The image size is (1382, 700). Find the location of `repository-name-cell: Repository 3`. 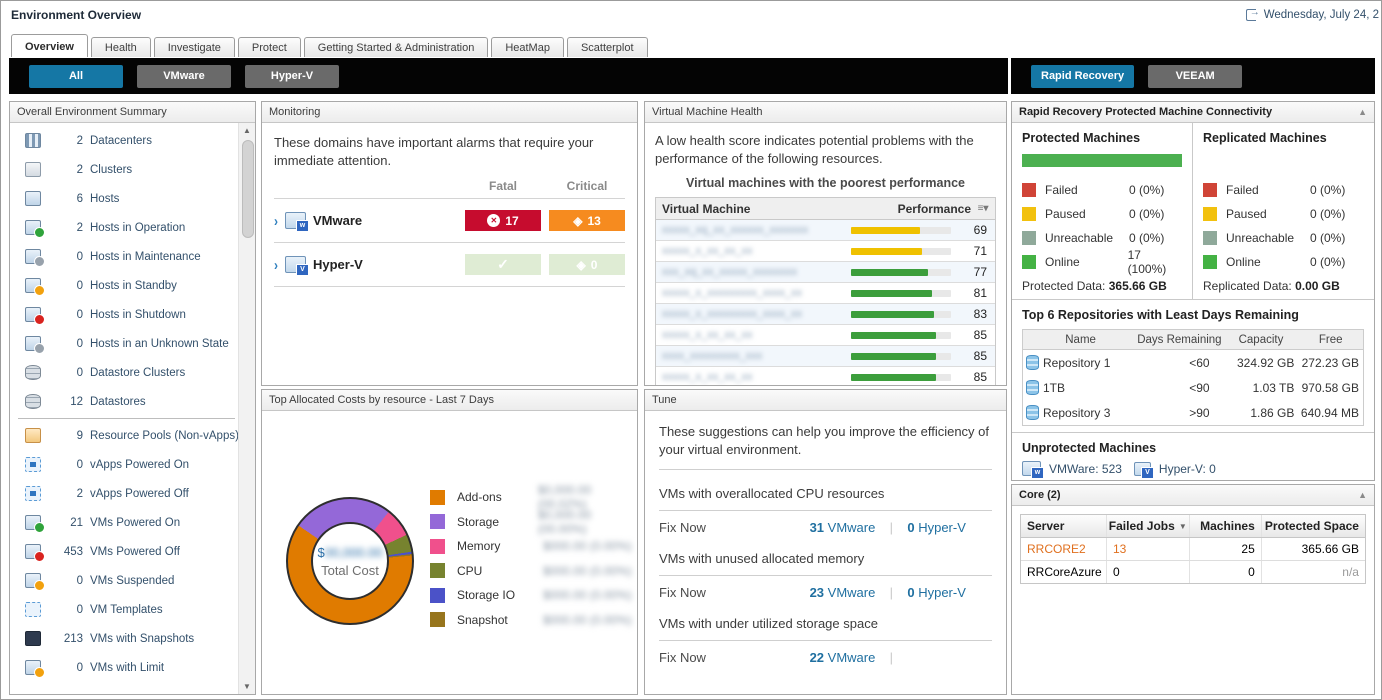

repository-name-cell: Repository 3 is located at coordinates (1079, 412).